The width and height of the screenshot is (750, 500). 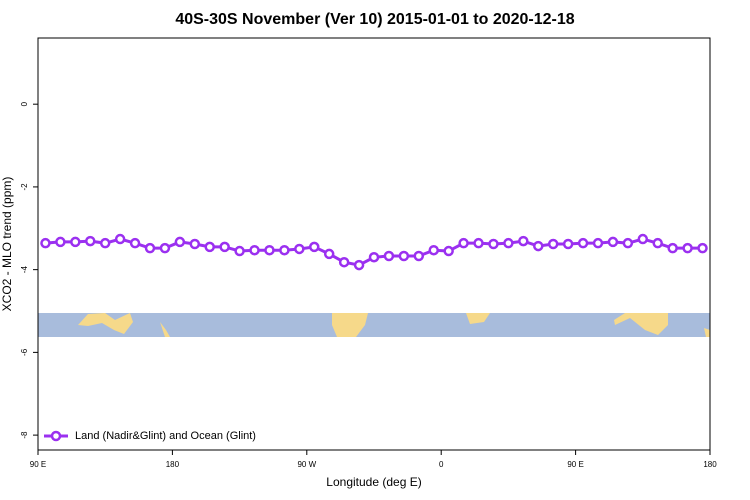 What do you see at coordinates (374, 325) in the screenshot?
I see `map-strip` at bounding box center [374, 325].